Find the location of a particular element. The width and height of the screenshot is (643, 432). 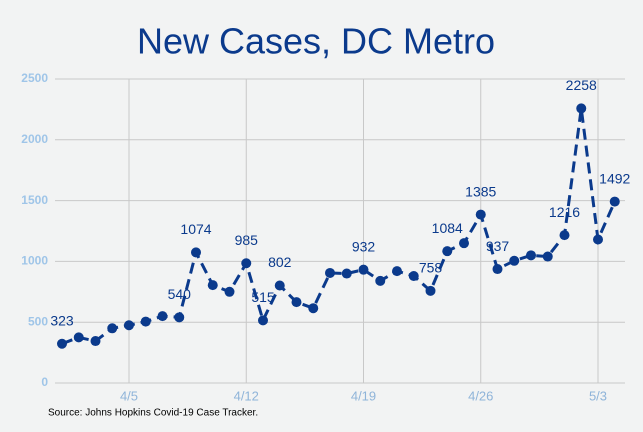

y-tick-label: 1500 is located at coordinates (34, 200).